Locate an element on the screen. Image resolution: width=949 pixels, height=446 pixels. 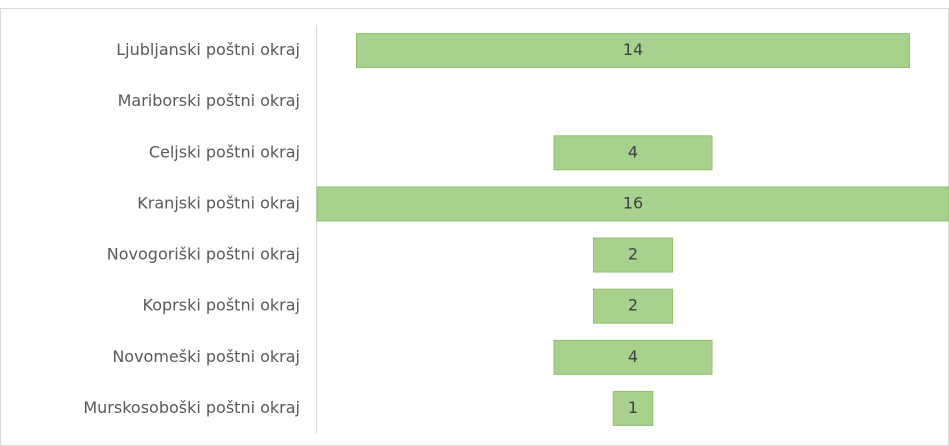
category-label: Novogoriški poštni okraj is located at coordinates (203, 254).